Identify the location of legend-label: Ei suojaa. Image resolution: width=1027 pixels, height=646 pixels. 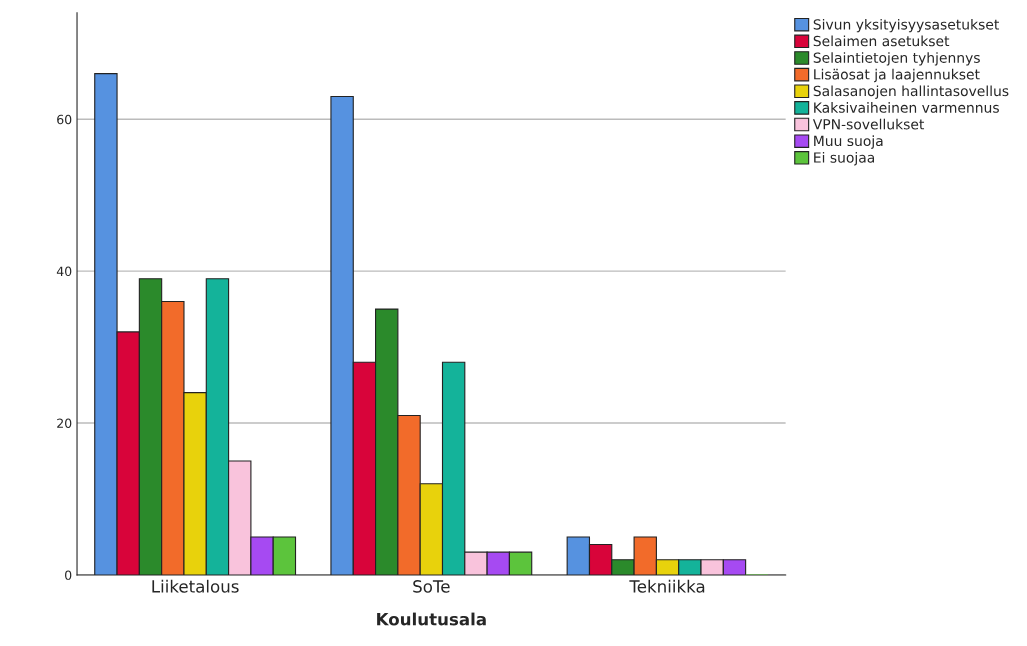
(844, 159).